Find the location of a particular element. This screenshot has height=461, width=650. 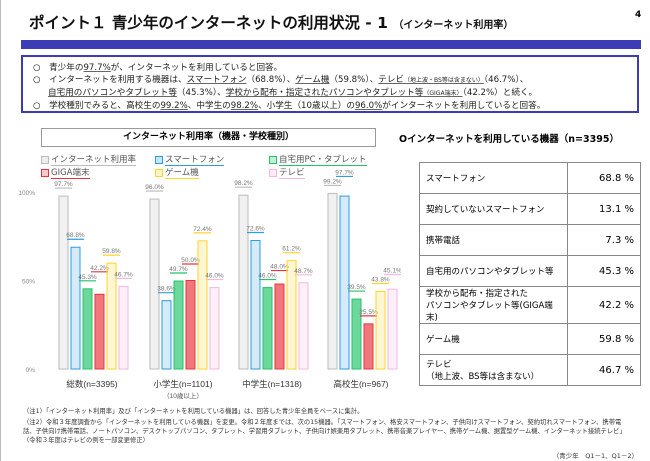

legend-item: テレビ is located at coordinates (287, 172).